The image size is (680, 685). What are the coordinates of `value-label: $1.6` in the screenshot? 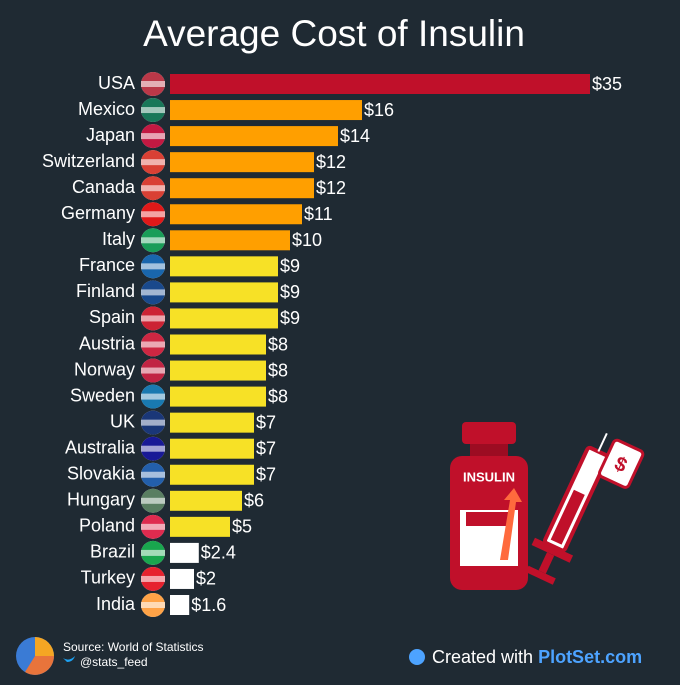 It's located at (208, 605).